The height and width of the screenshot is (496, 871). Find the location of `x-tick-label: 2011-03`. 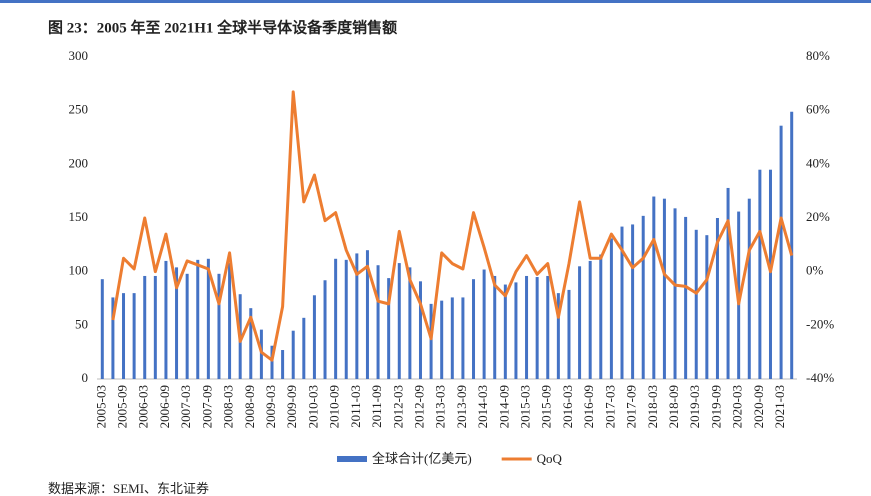

x-tick-label: 2011-03 is located at coordinates (355, 406).